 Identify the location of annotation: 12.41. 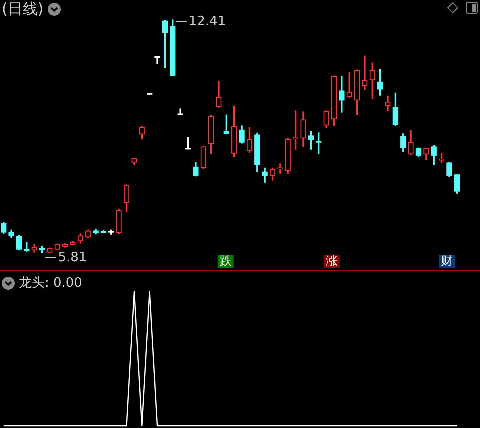
(207, 22).